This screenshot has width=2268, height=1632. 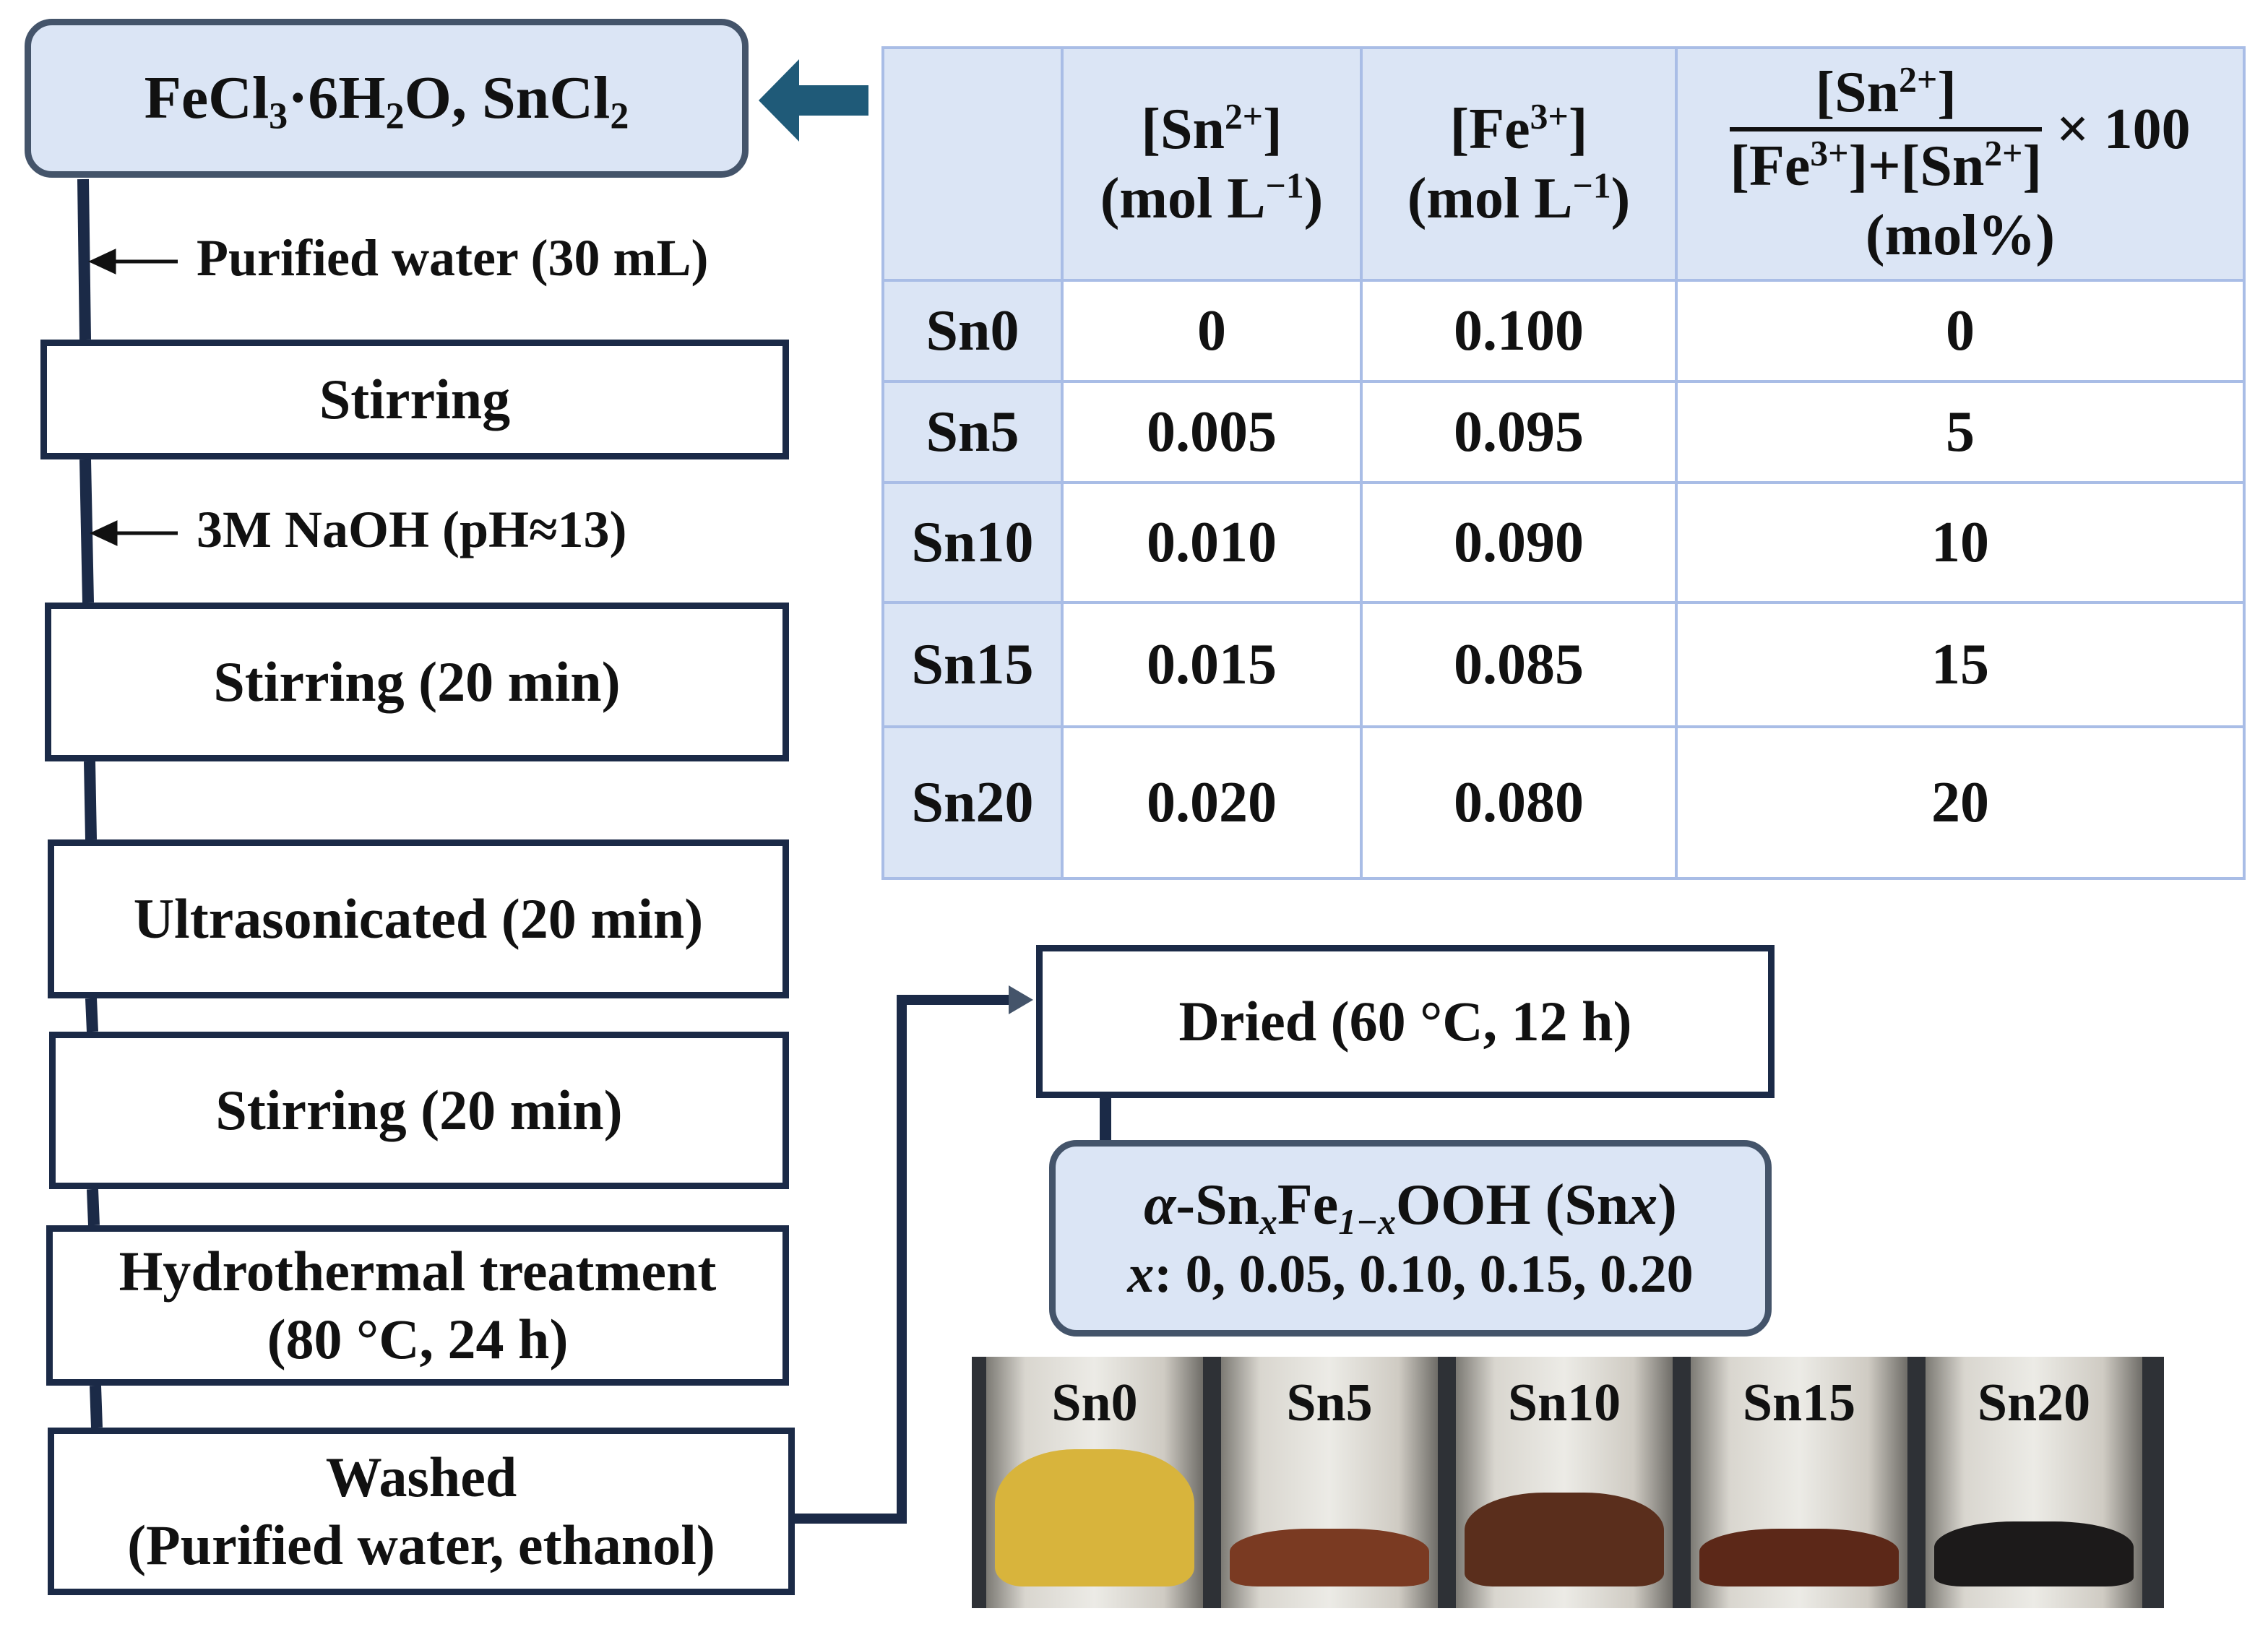 I want to click on table-row: Sn15 0.015 0.085 15, so click(x=1563, y=665).